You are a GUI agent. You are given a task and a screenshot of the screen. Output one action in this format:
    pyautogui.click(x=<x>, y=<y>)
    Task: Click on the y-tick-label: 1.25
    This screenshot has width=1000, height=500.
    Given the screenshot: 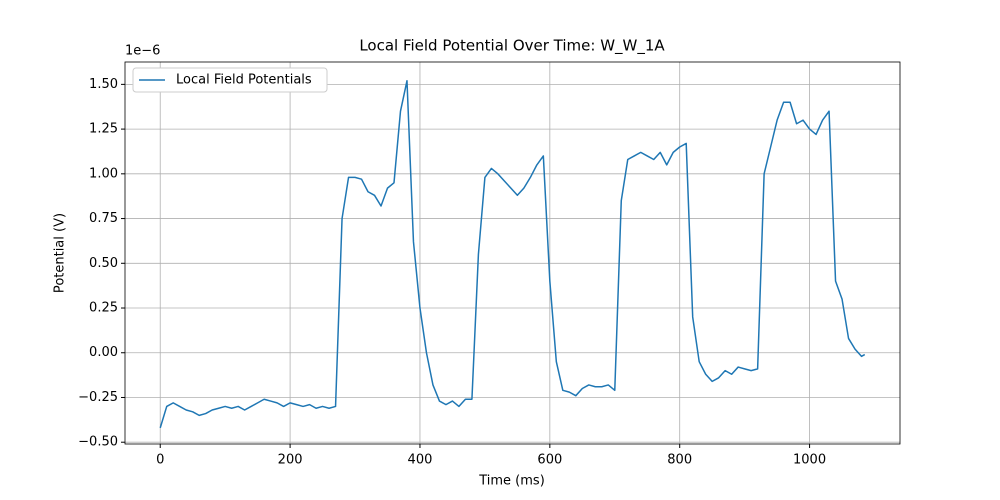 What is the action you would take?
    pyautogui.click(x=103, y=129)
    